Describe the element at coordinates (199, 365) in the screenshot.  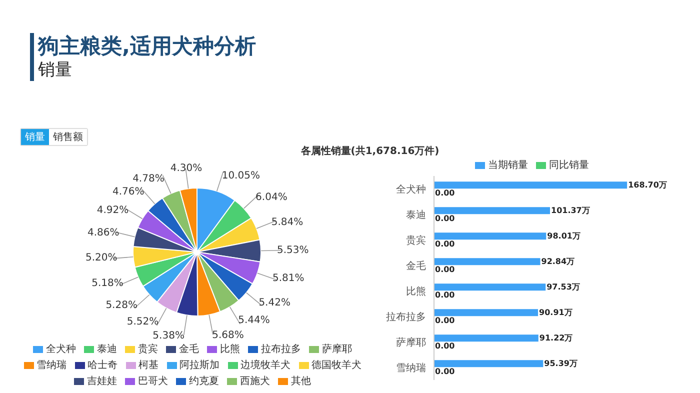
I see `legend-label: 阿拉斯加` at that location.